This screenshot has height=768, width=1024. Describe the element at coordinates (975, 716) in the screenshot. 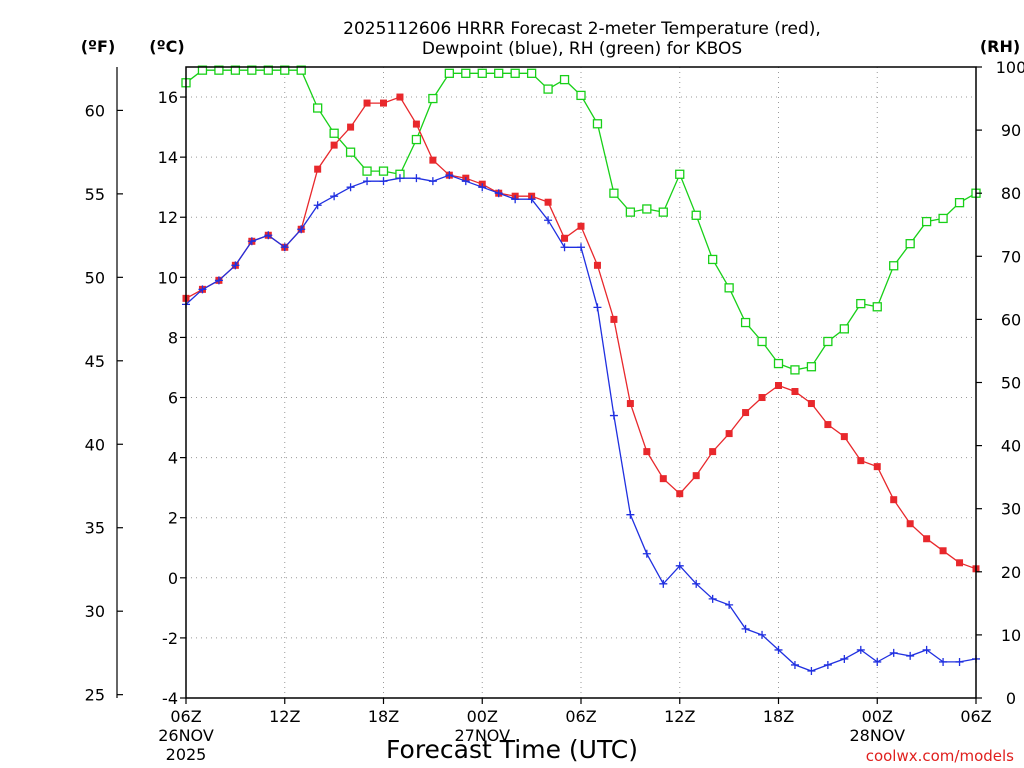

I see `x-tick-label: 06Z` at that location.